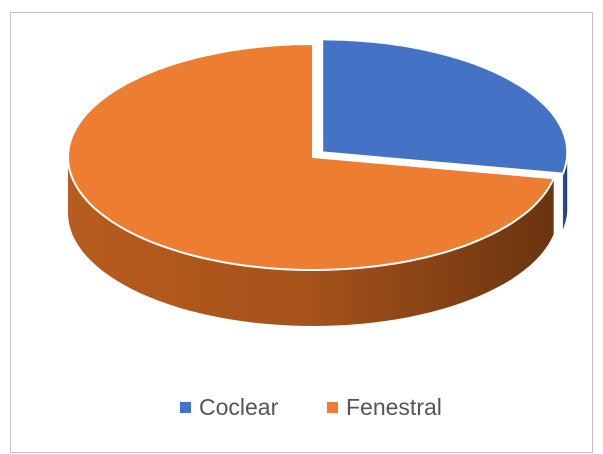  Describe the element at coordinates (445, 106) in the screenshot. I see `slice` at that location.